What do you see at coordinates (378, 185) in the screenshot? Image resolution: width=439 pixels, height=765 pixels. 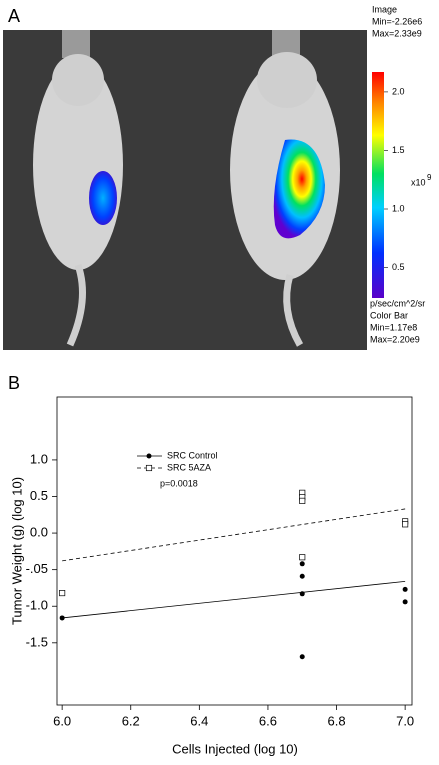 I see `color-bar` at bounding box center [378, 185].